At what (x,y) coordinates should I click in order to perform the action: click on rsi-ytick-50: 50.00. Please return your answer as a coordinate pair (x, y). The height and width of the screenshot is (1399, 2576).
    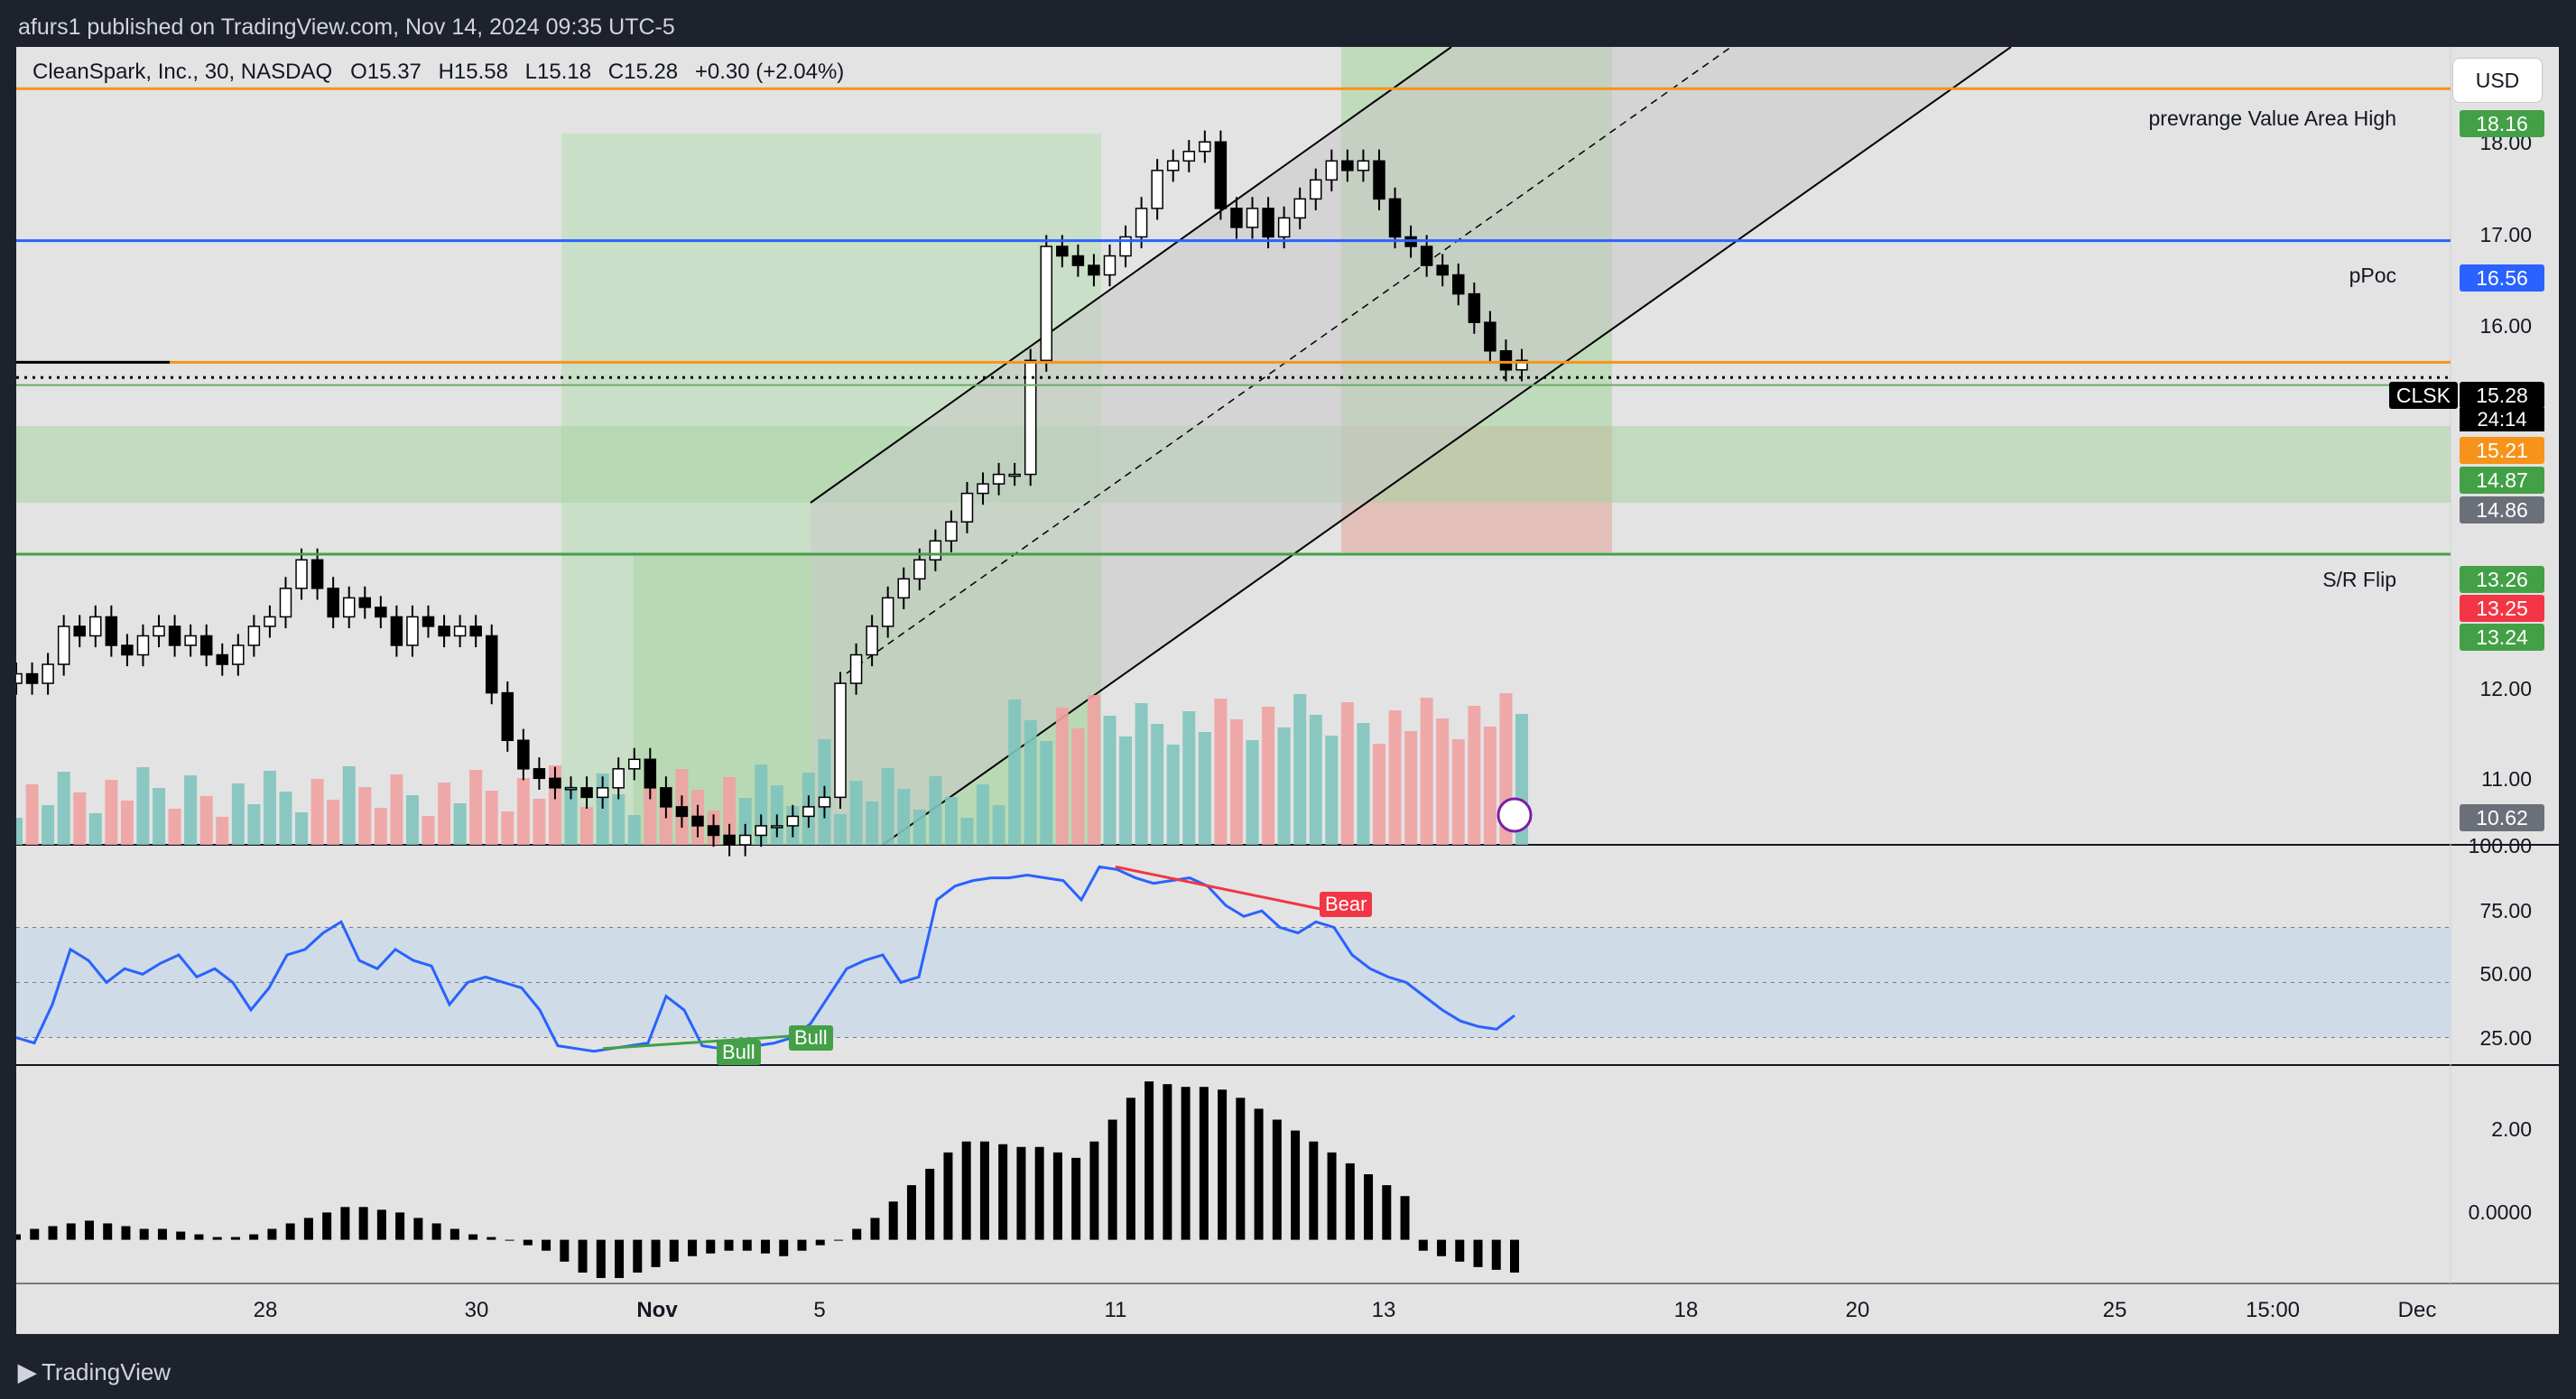
    Looking at the image, I should click on (2506, 974).